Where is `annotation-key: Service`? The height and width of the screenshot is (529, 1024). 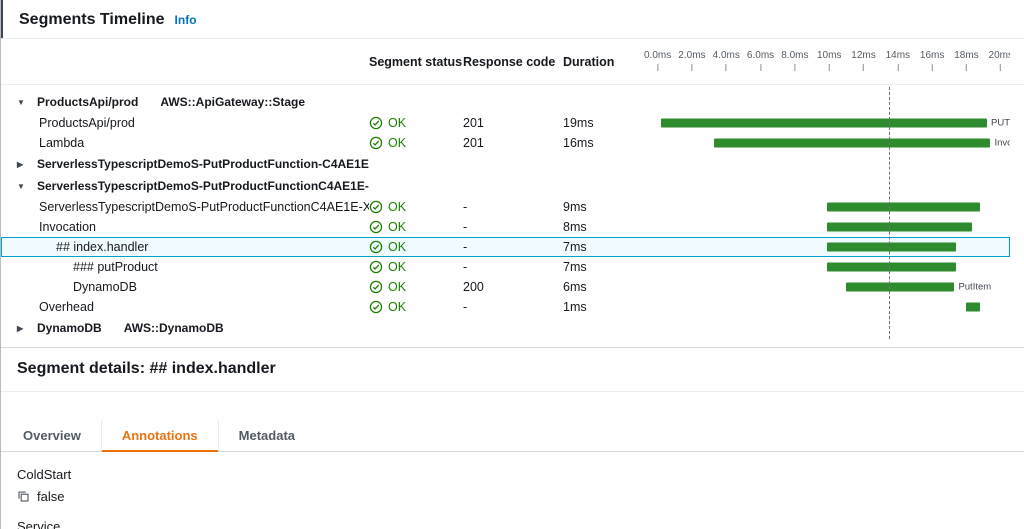
annotation-key: Service is located at coordinates (39, 524).